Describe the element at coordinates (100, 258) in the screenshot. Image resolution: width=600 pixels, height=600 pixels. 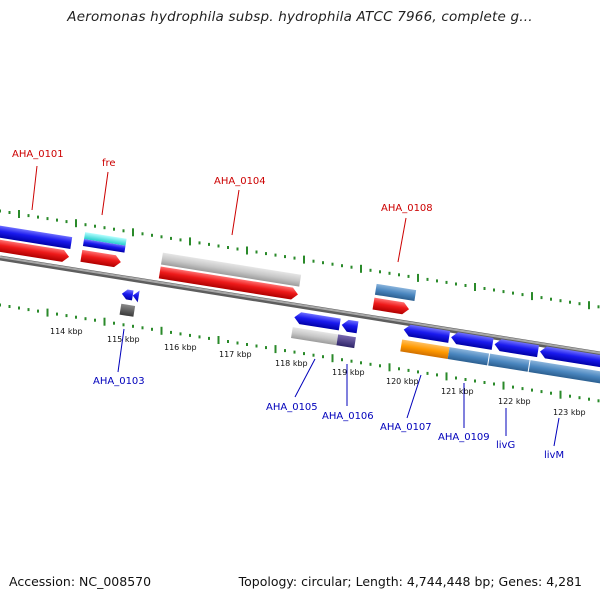
I see `cds-fre` at that location.